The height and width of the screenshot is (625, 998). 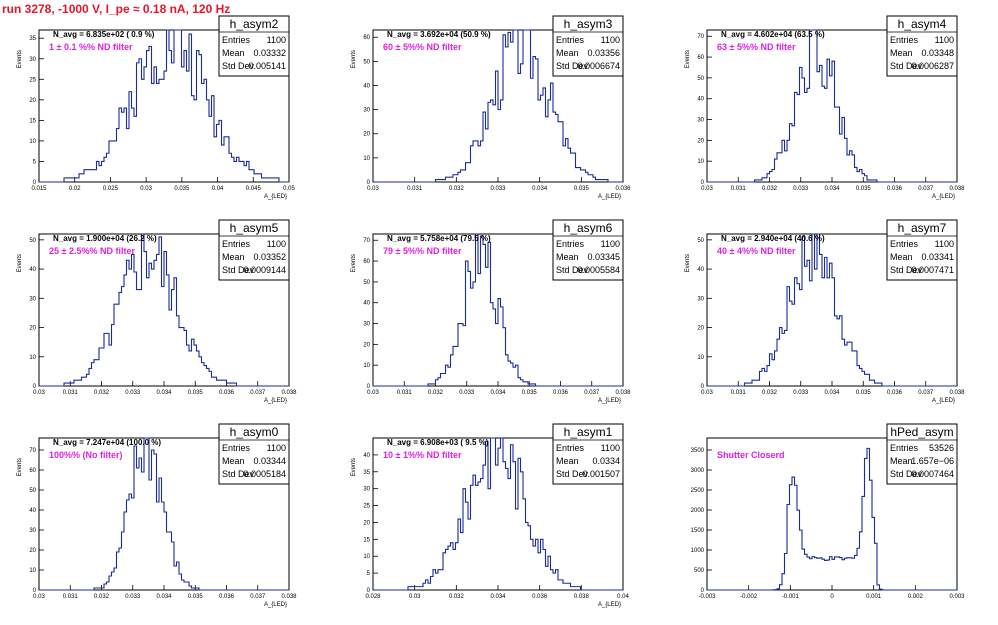 What do you see at coordinates (932, 474) in the screenshot?
I see `stats-value: 0.0007464` at bounding box center [932, 474].